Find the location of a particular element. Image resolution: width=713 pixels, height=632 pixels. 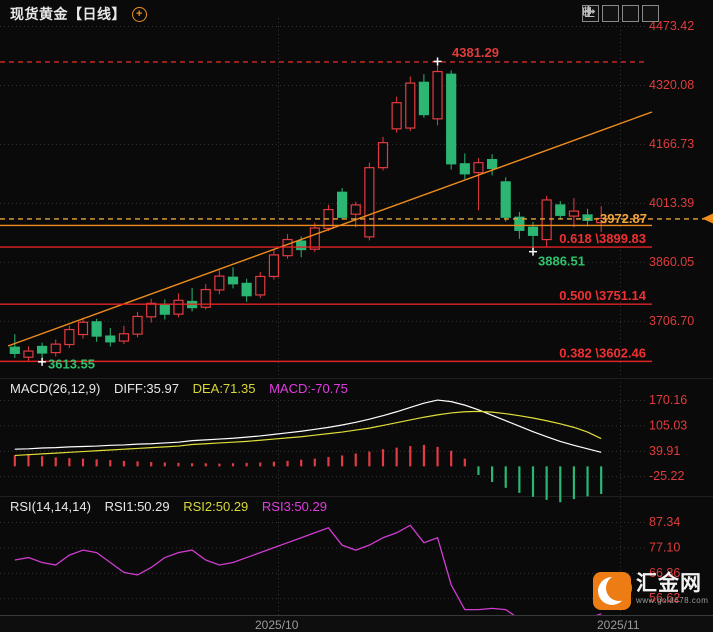

axis-tick-label: 170.16 is located at coordinates (668, 400).